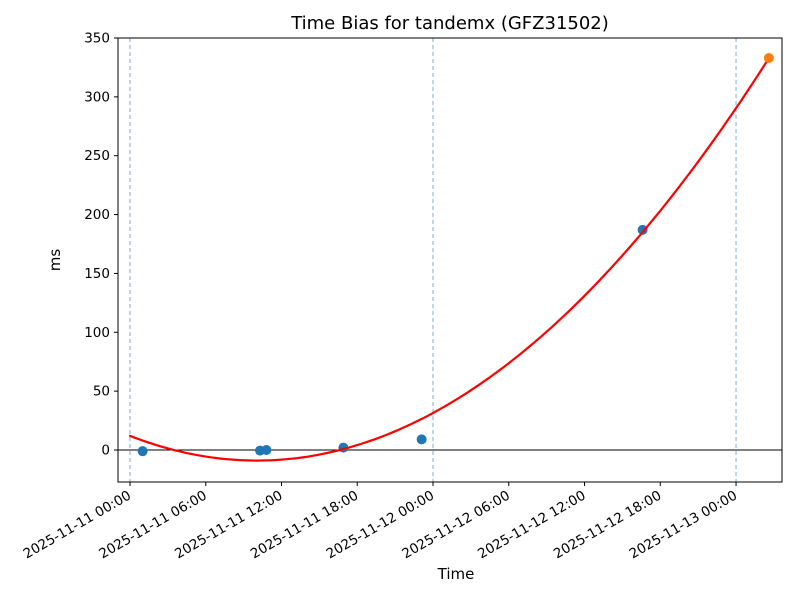  Describe the element at coordinates (456, 574) in the screenshot. I see `x-axis-label: Time` at that location.